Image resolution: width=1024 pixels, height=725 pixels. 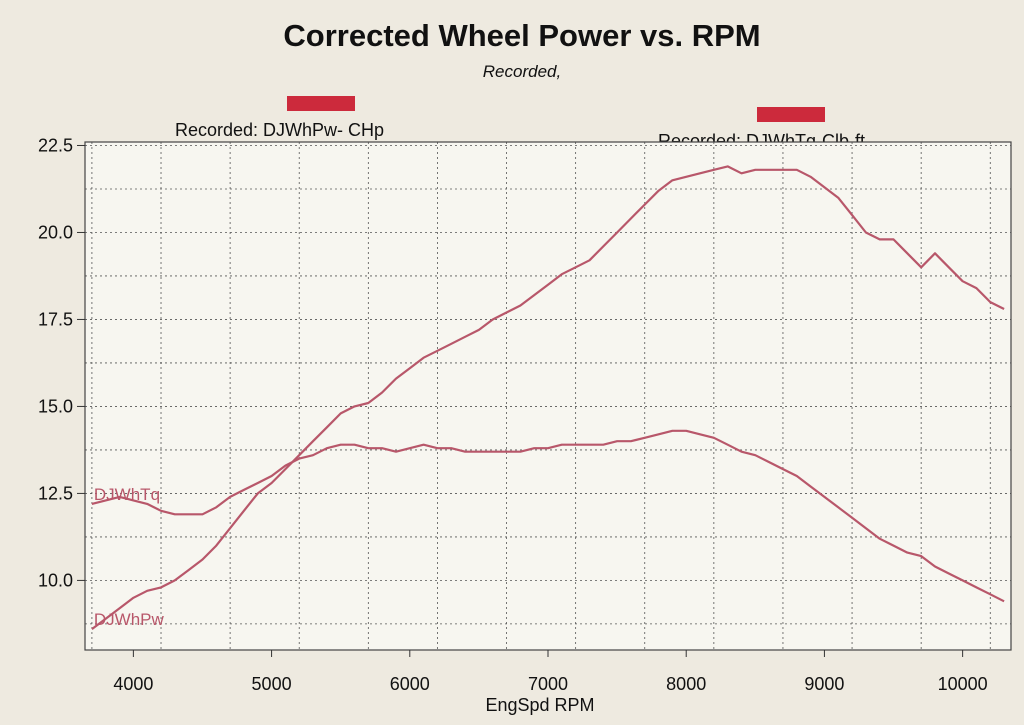 What do you see at coordinates (55, 145) in the screenshot?
I see `y-tick-label: 22.5` at bounding box center [55, 145].